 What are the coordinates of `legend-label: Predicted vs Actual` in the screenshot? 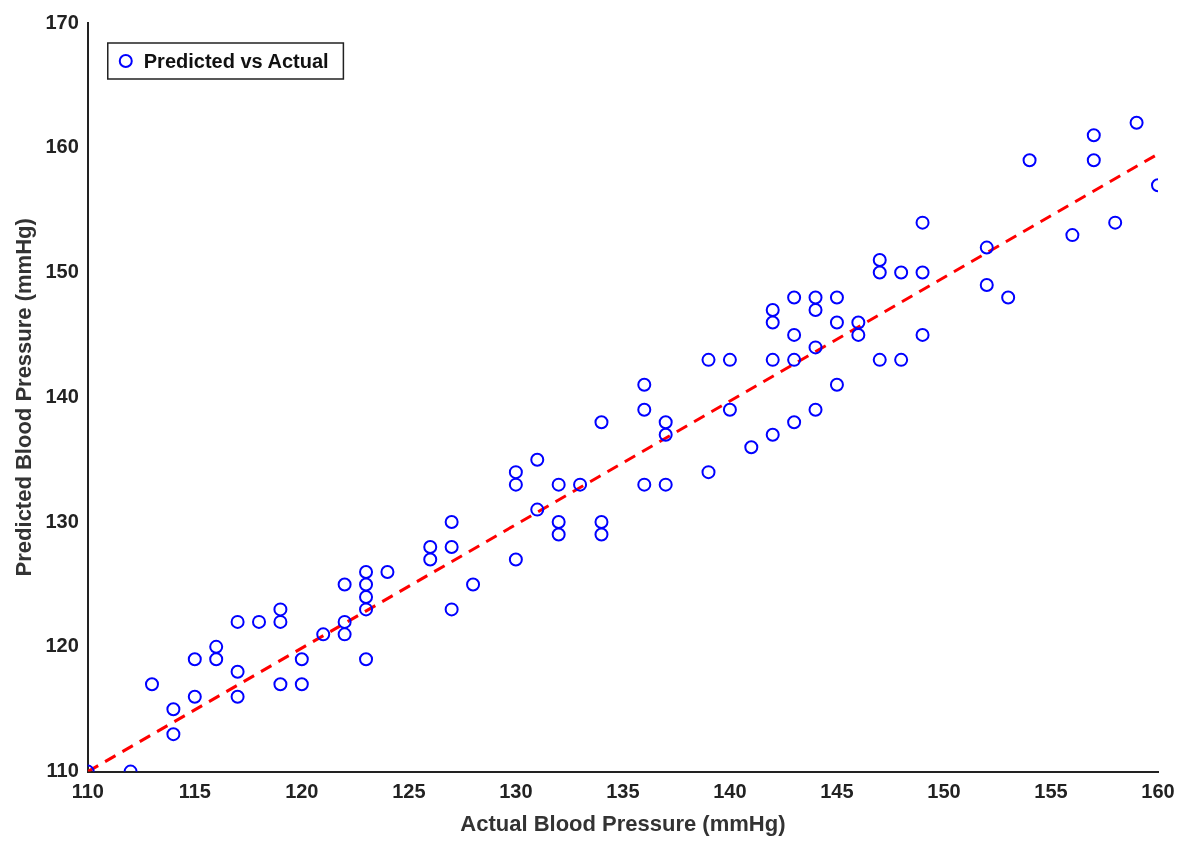 It's located at (236, 60).